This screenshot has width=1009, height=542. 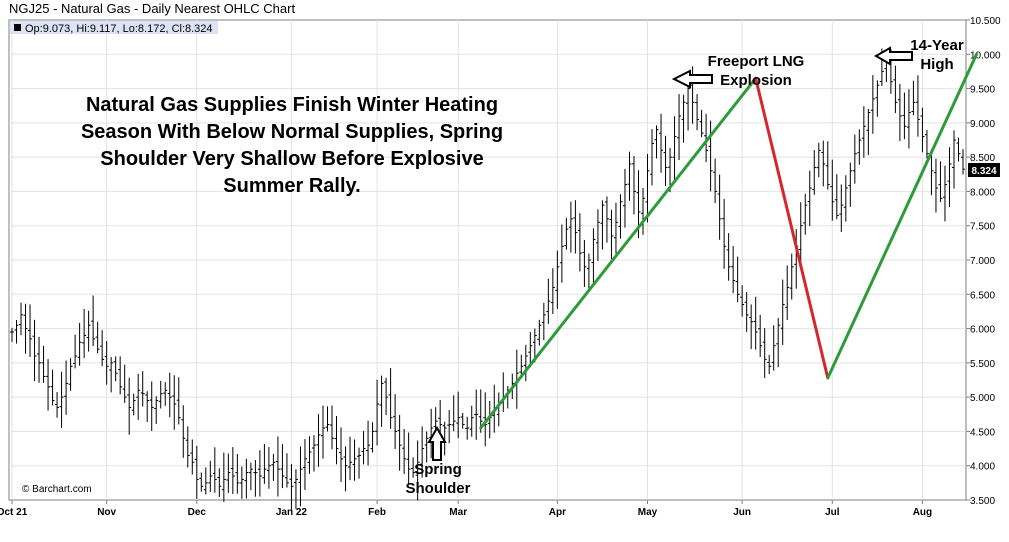 I want to click on annotation-high-line-2: High, so click(x=936, y=64).